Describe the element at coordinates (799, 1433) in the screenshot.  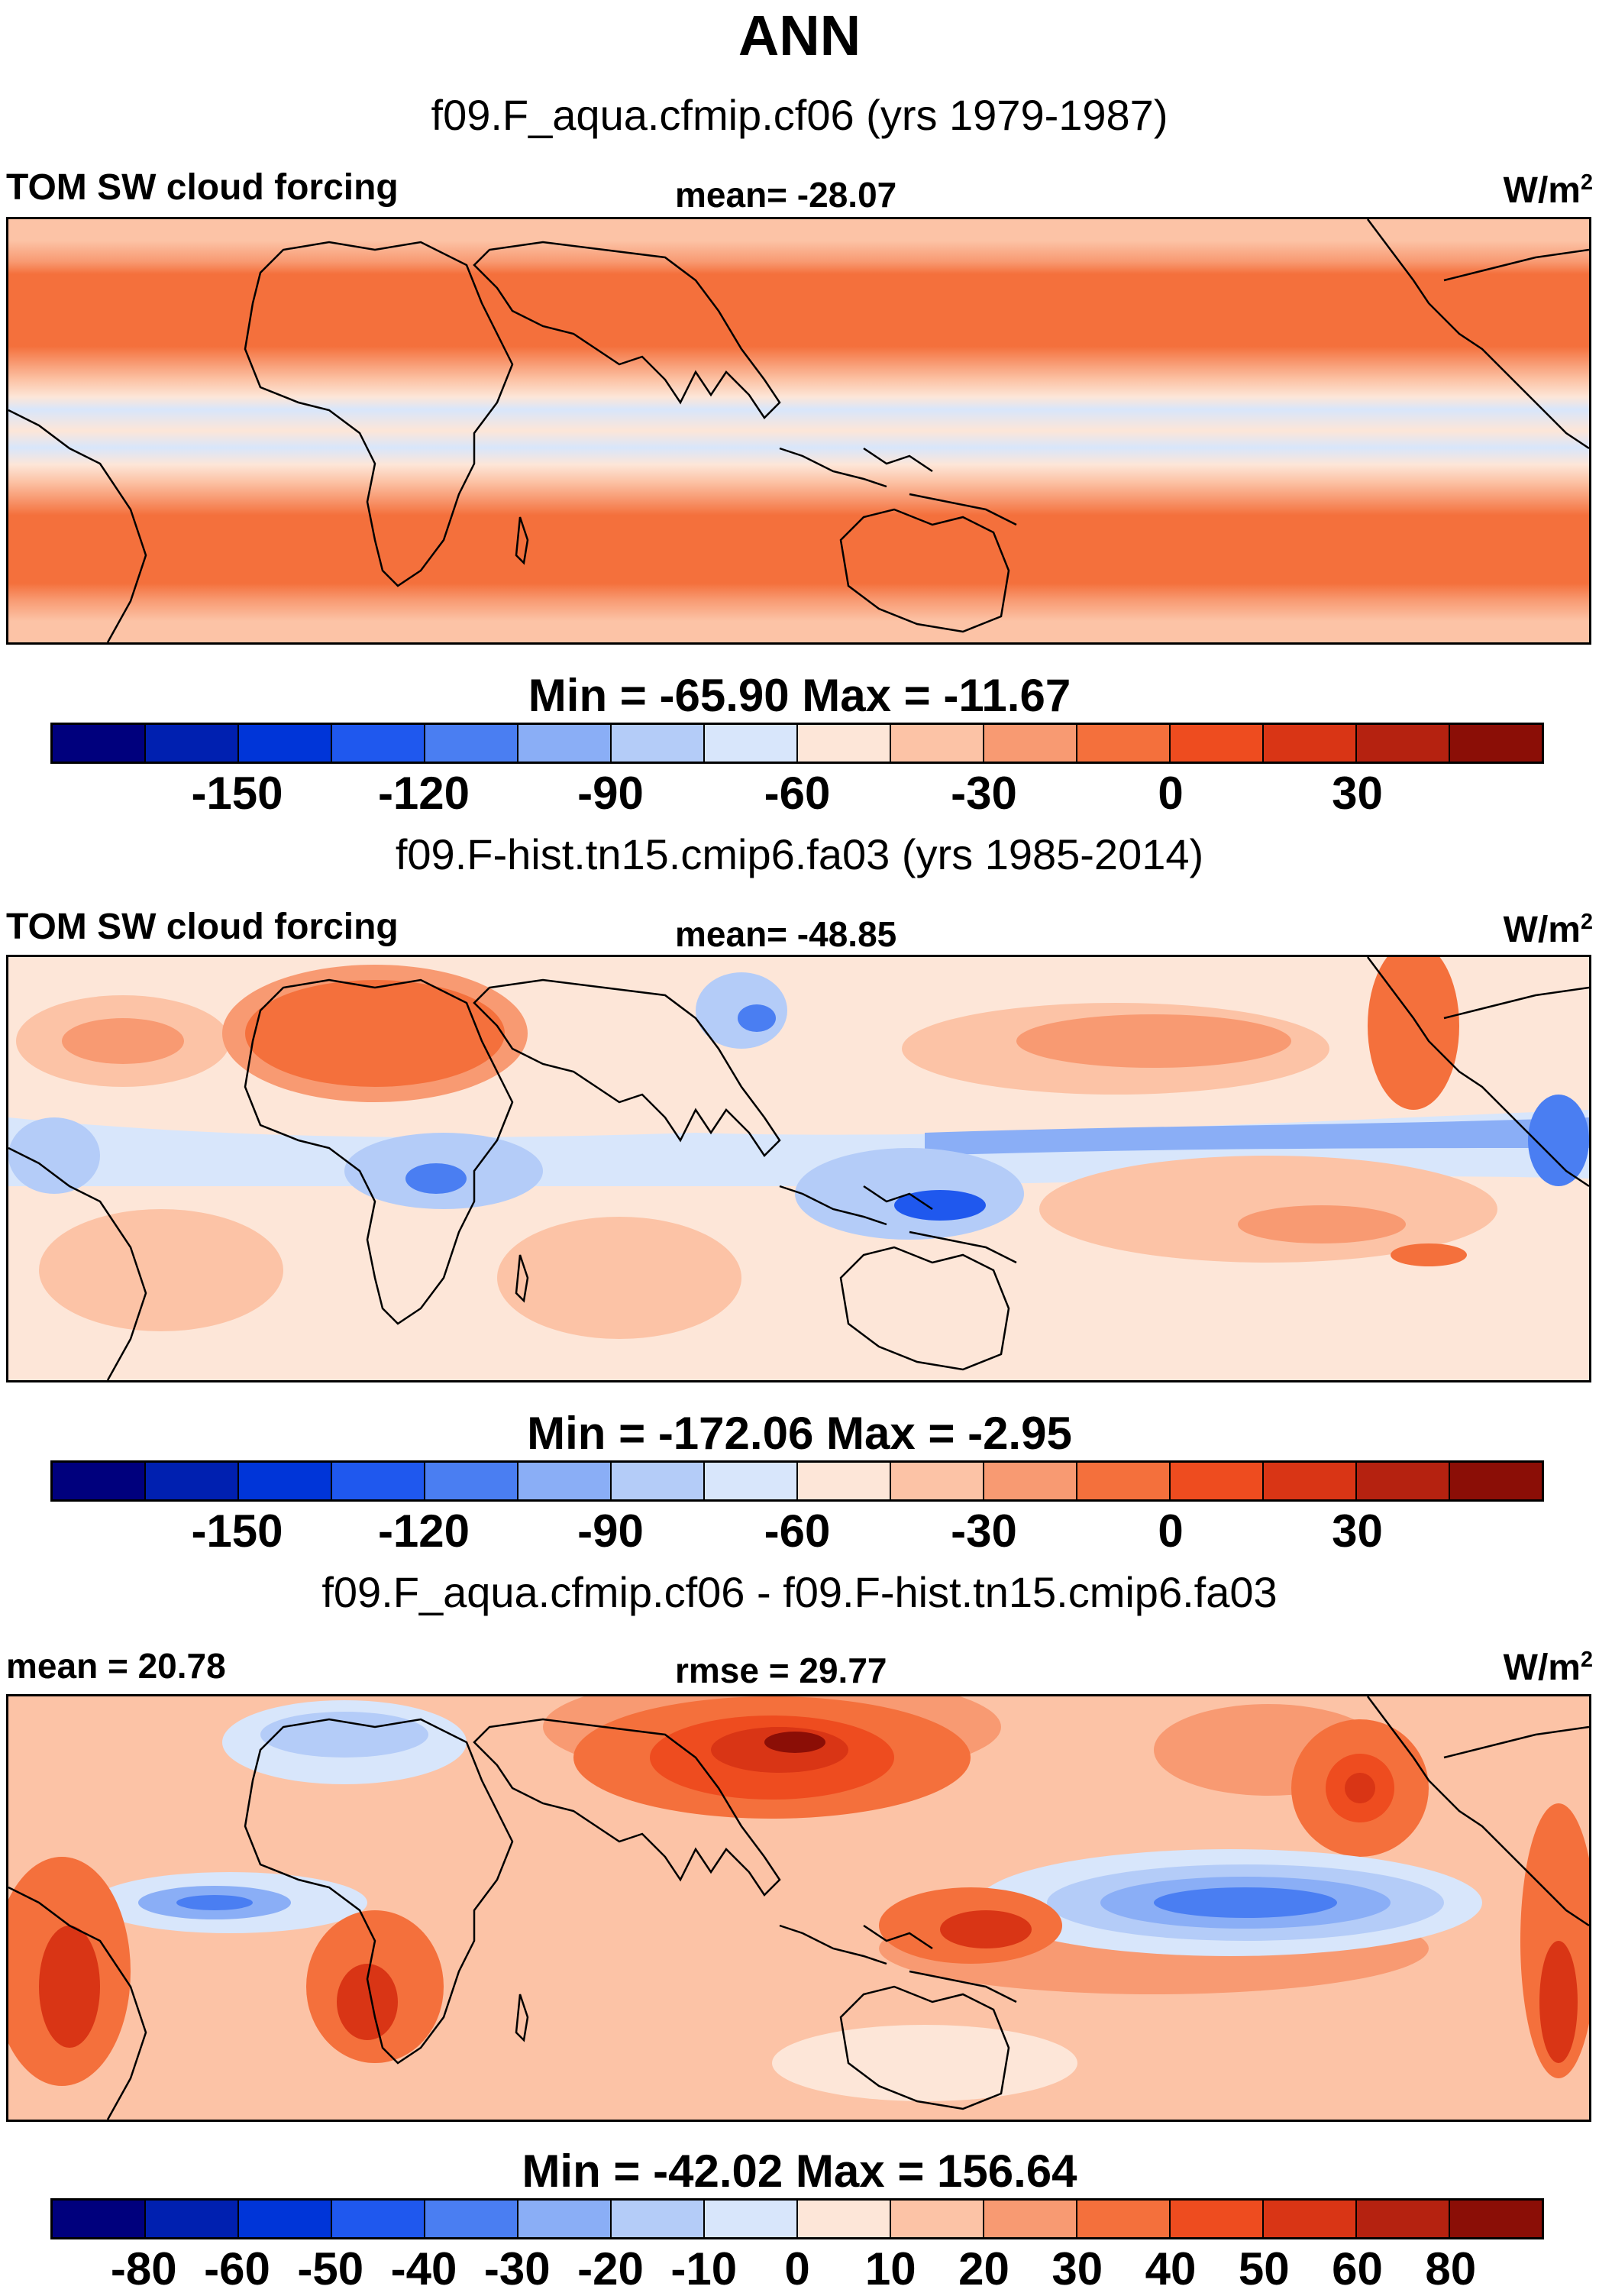
I see `panel-2-minmax: Min = -172.06 Max = -2.95` at that location.